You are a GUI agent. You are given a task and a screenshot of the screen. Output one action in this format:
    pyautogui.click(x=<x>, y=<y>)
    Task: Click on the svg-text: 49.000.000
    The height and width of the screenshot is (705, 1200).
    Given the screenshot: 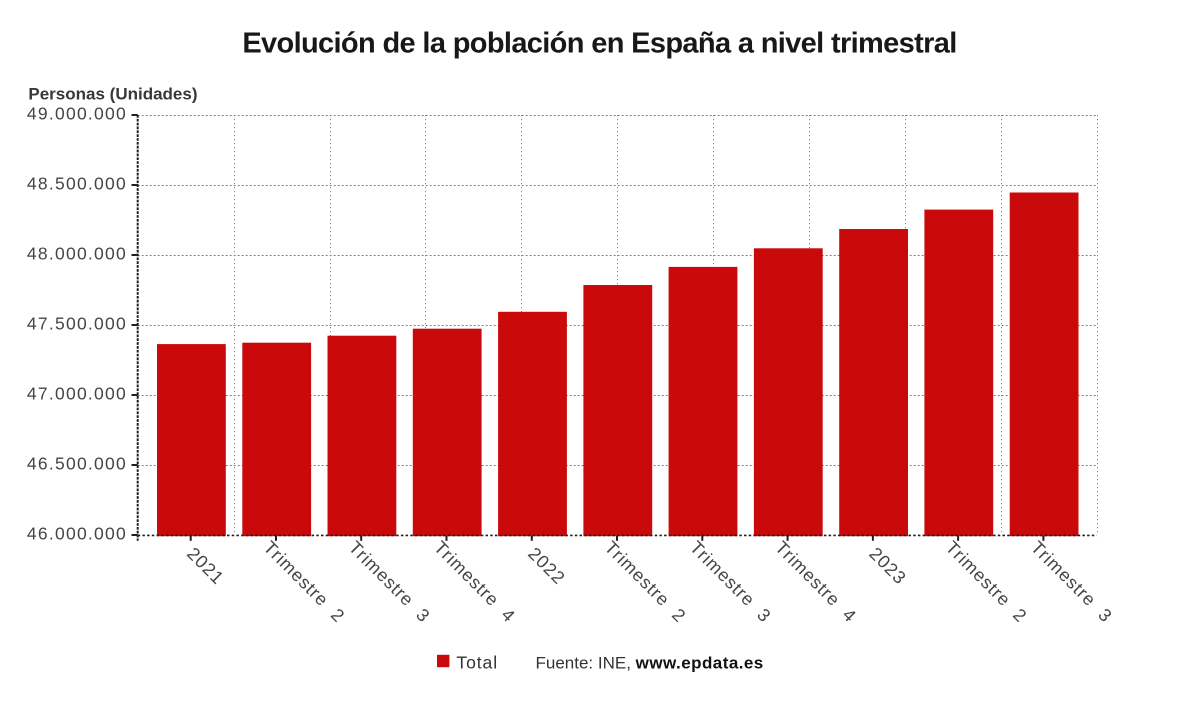 What is the action you would take?
    pyautogui.click(x=77, y=114)
    